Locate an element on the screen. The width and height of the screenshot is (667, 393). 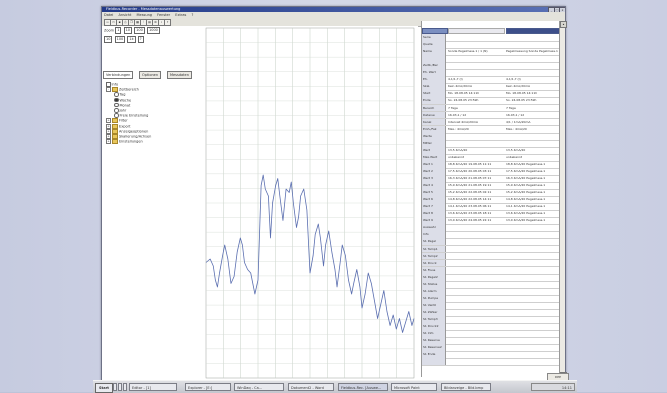
table-row: S1 Alarm is located at coordinates (491, 291).